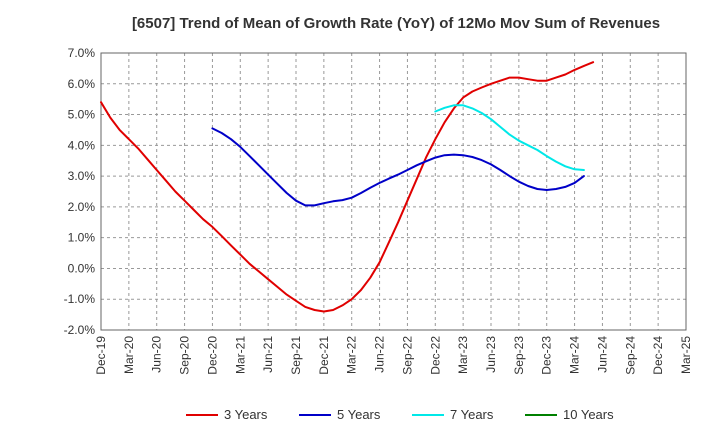 The width and height of the screenshot is (720, 445). Describe the element at coordinates (268, 354) in the screenshot. I see `x-tick-label: Jun-21` at that location.